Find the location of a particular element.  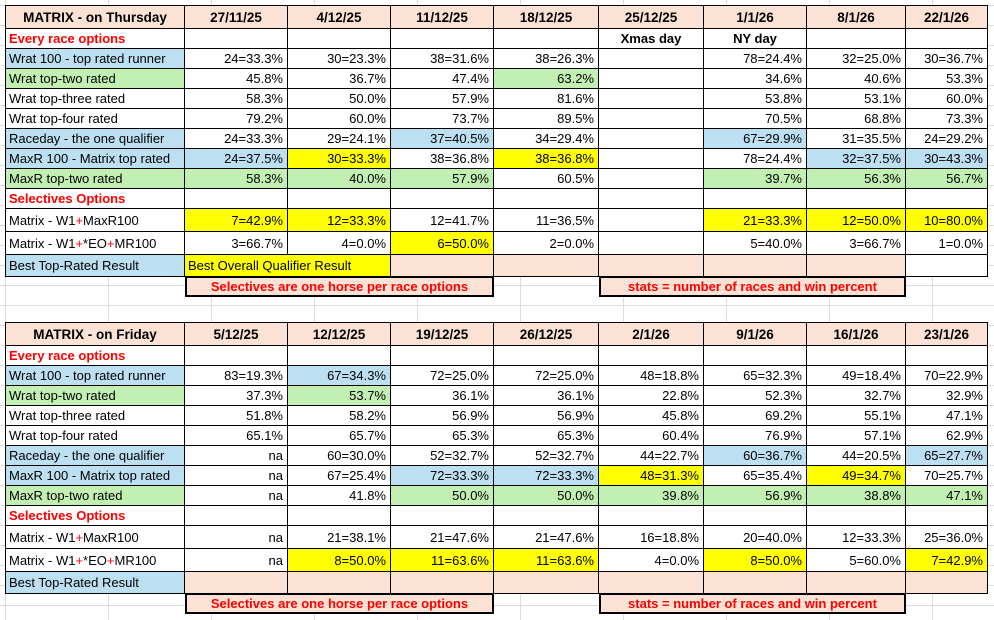

date-header-cell: 22/1/26 is located at coordinates (947, 17).